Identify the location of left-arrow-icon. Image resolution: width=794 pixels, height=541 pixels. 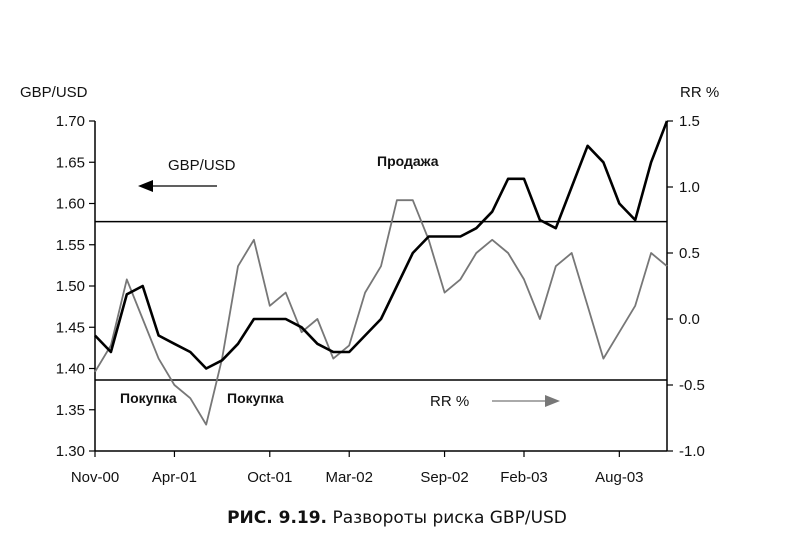
(177, 186).